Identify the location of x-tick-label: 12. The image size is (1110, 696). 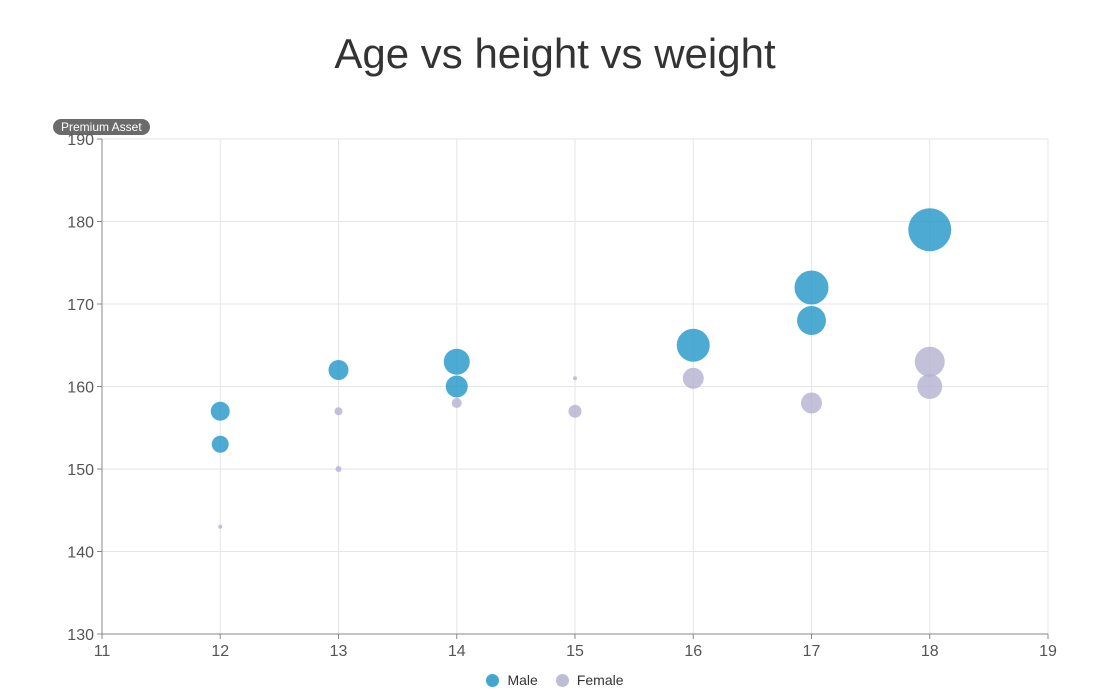
(220, 651).